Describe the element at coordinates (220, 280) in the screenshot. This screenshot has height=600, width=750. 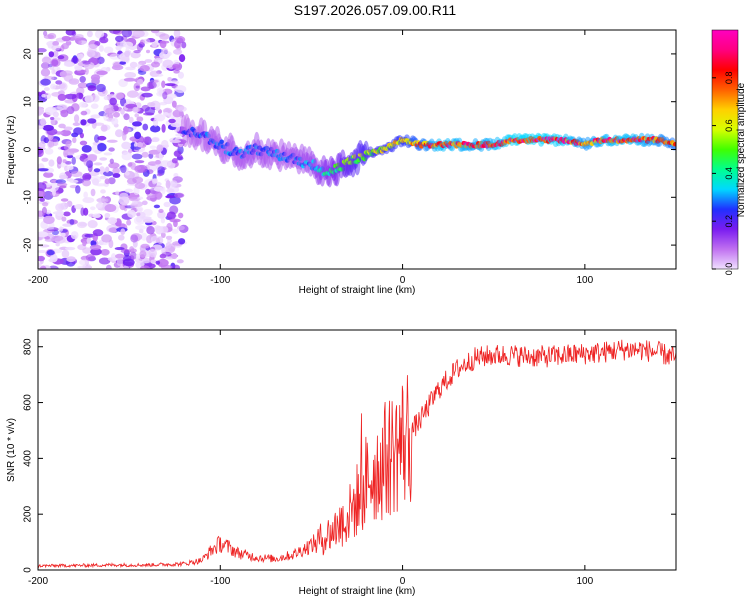
I see `spectrogram-x-tick-label: -100` at that location.